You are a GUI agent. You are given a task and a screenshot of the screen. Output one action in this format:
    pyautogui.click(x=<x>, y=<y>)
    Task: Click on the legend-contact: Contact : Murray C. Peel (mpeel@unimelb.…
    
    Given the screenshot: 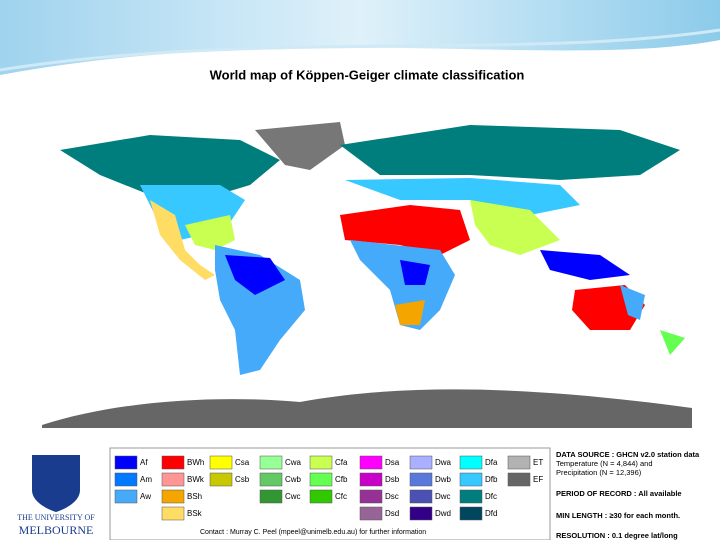 What is the action you would take?
    pyautogui.click(x=313, y=532)
    